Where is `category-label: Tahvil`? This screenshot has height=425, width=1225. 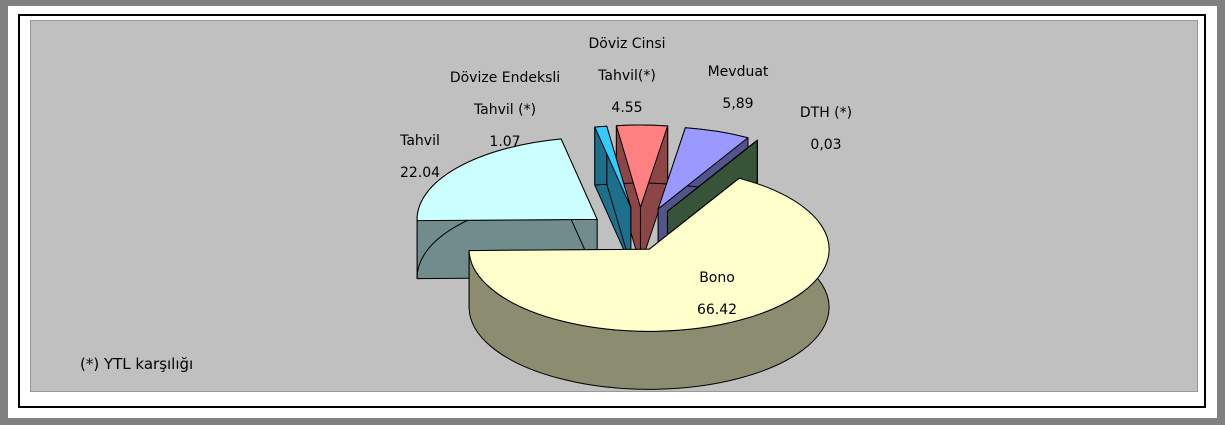
category-label: Tahvil is located at coordinates (420, 141).